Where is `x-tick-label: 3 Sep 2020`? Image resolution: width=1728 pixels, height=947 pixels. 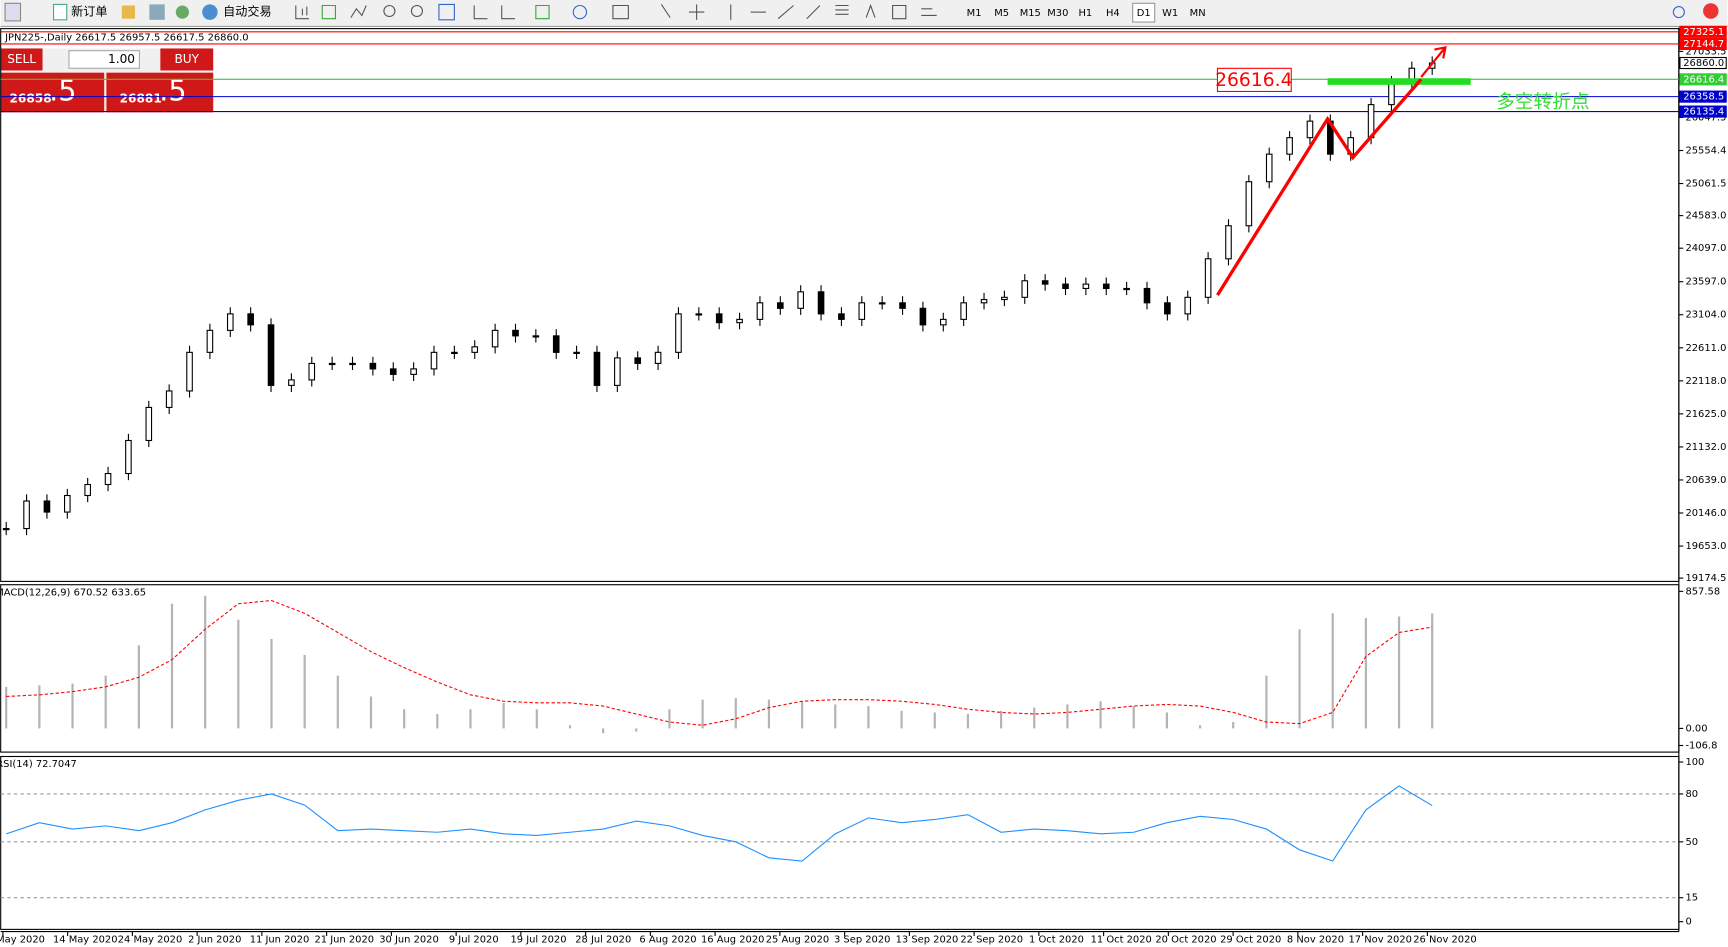 x-tick-label: 3 Sep 2020 is located at coordinates (862, 939).